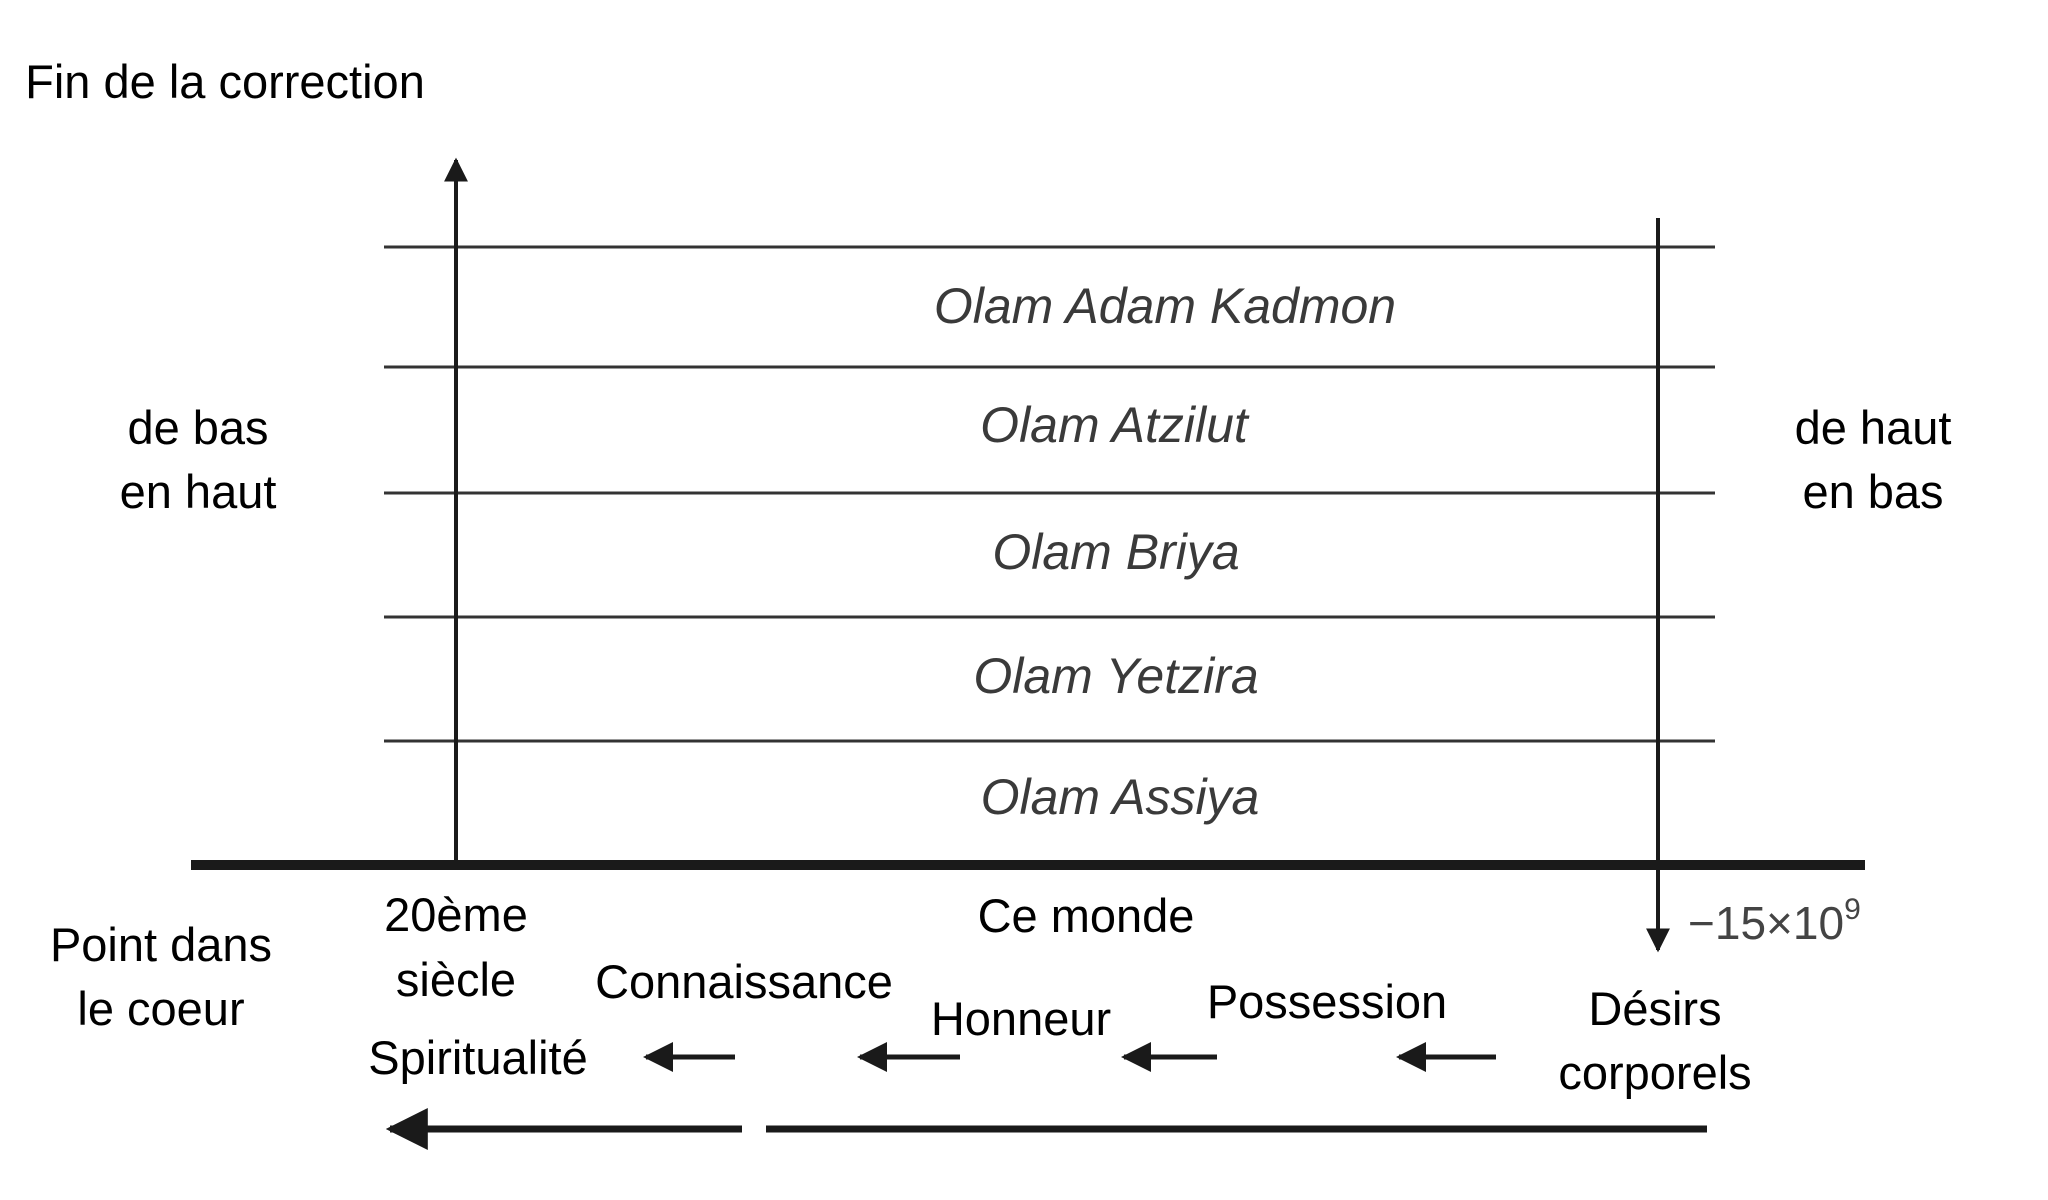 The image size is (2048, 1200). Describe the element at coordinates (1086, 915) in the screenshot. I see `this-world-label: Ce monde` at that location.